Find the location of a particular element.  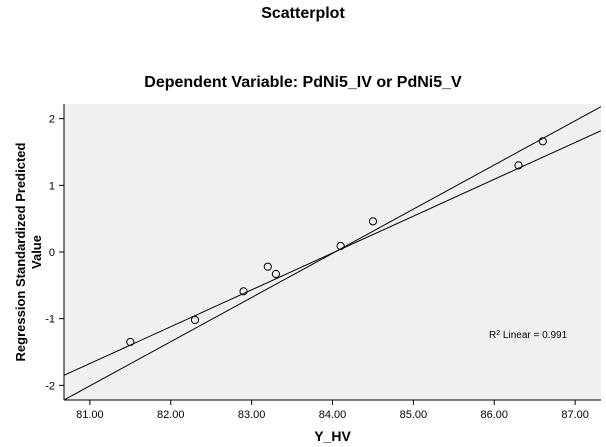

x-tick-label: 84.00 is located at coordinates (333, 415).